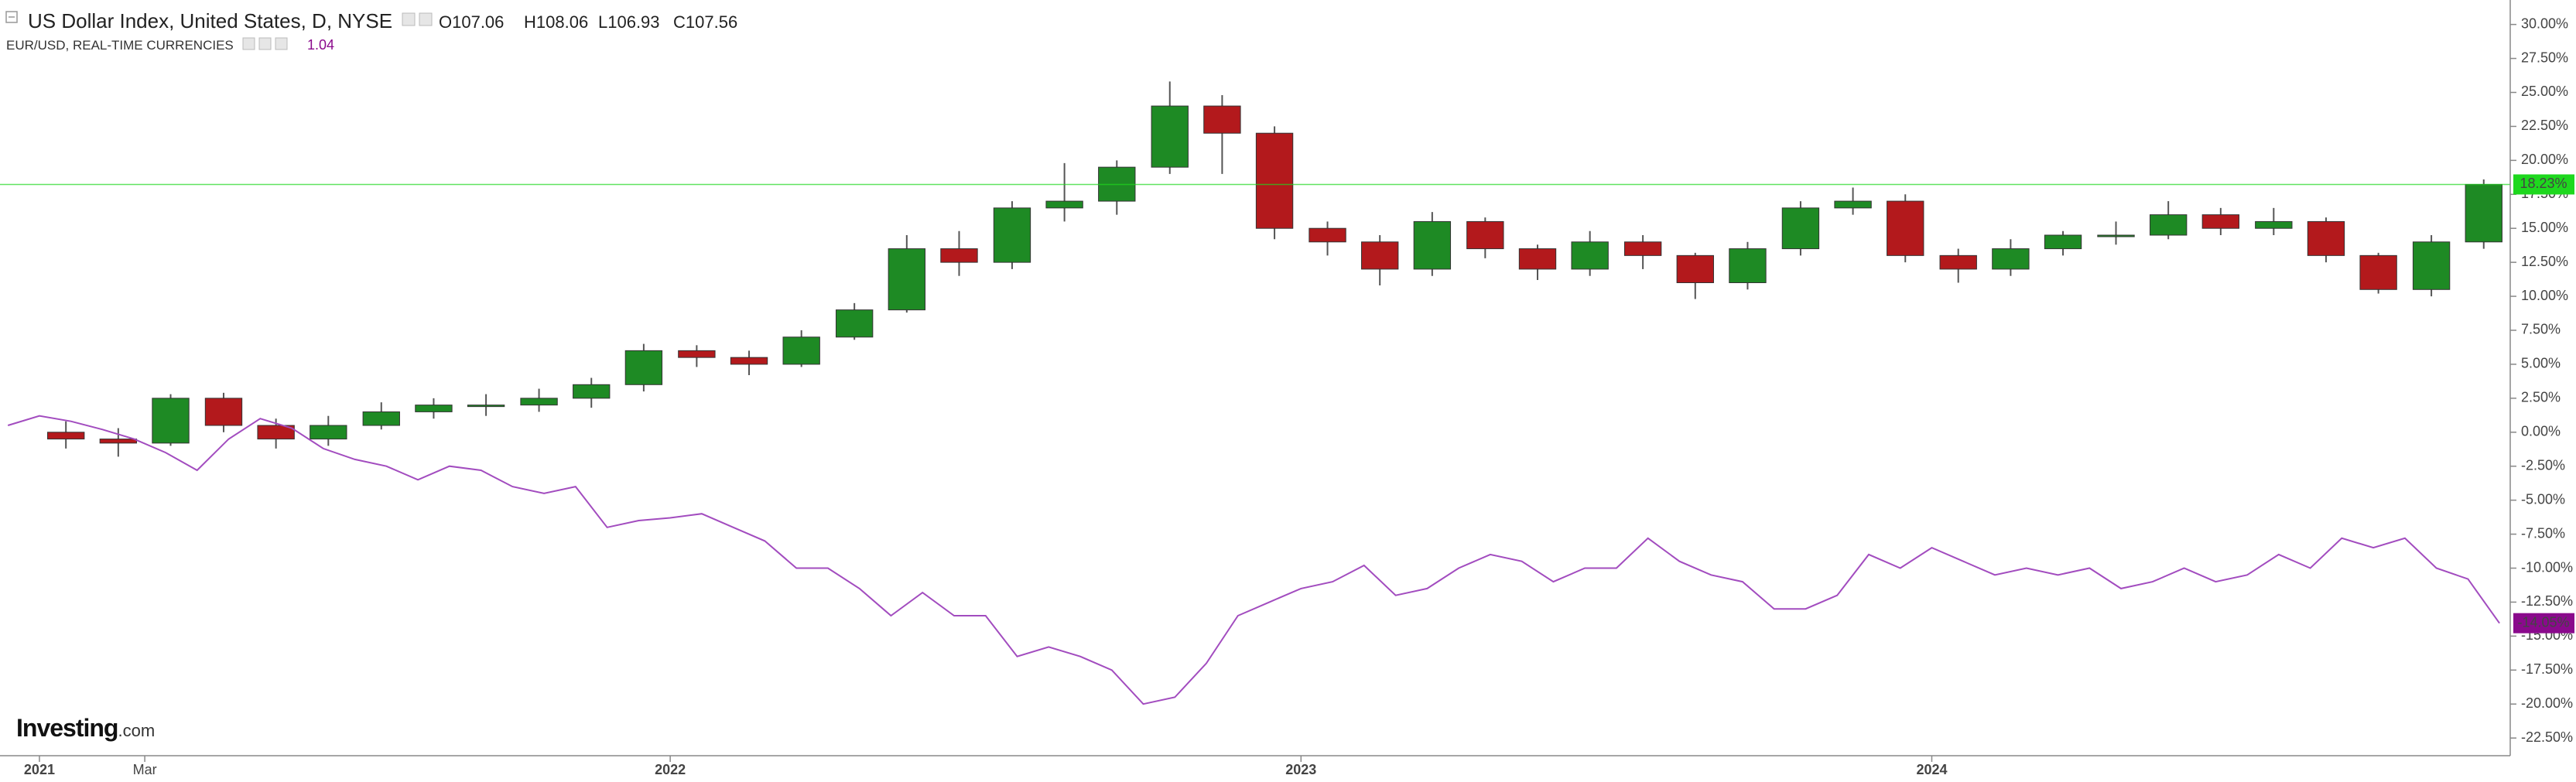 The width and height of the screenshot is (2576, 782). What do you see at coordinates (2544, 91) in the screenshot?
I see `y-tick-label: 25.00%` at bounding box center [2544, 91].